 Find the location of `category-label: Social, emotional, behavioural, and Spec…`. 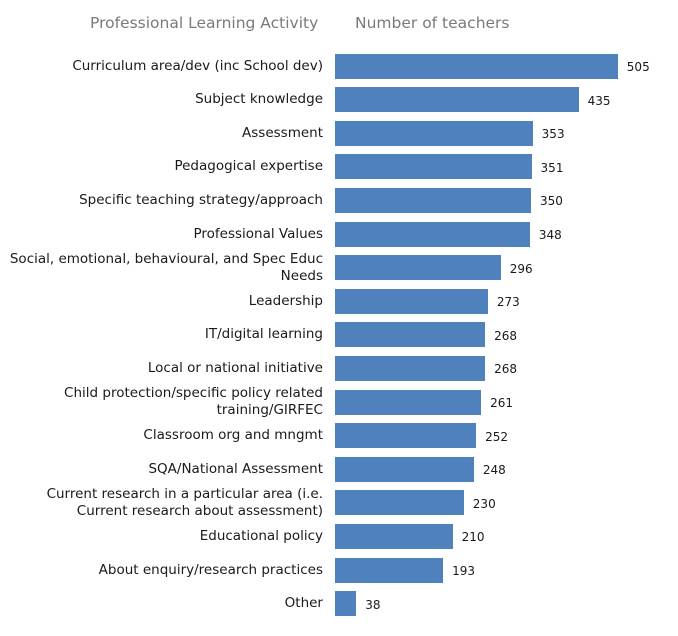

category-label: Social, emotional, behavioural, and Spec… is located at coordinates (166, 267).